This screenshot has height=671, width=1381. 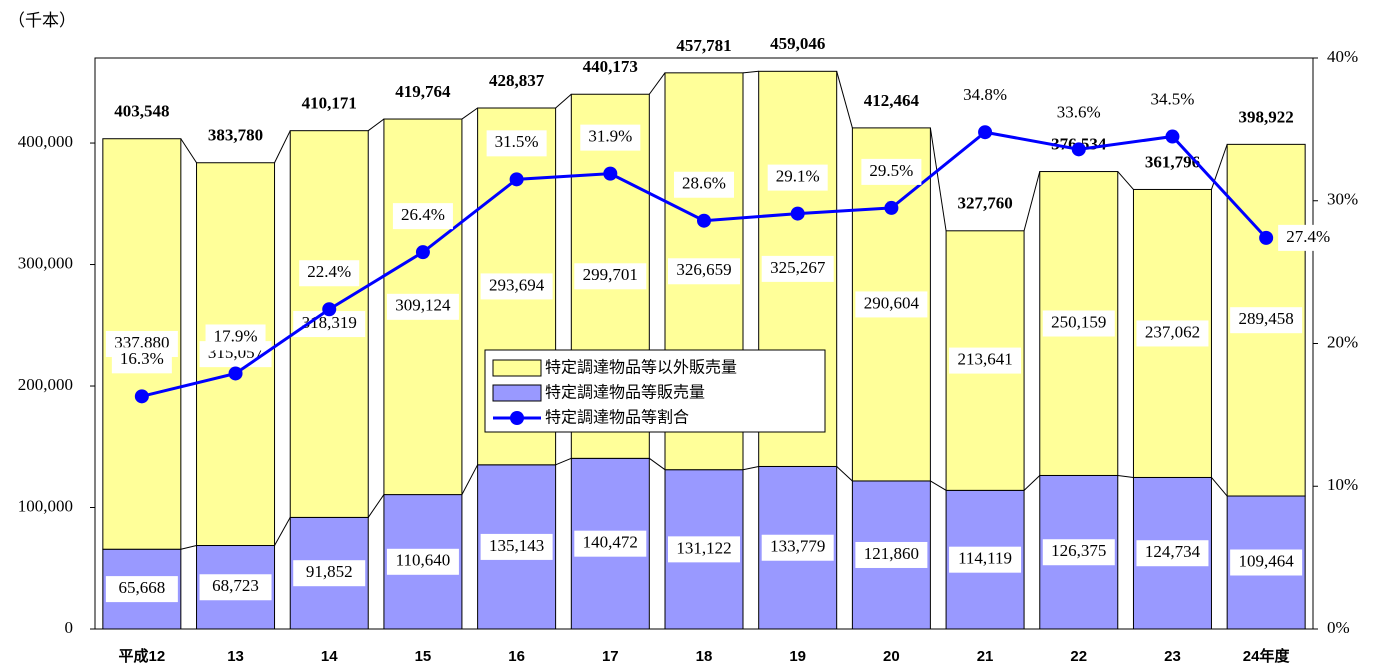 I want to click on bar-value-label: 213,641, so click(x=984, y=358).